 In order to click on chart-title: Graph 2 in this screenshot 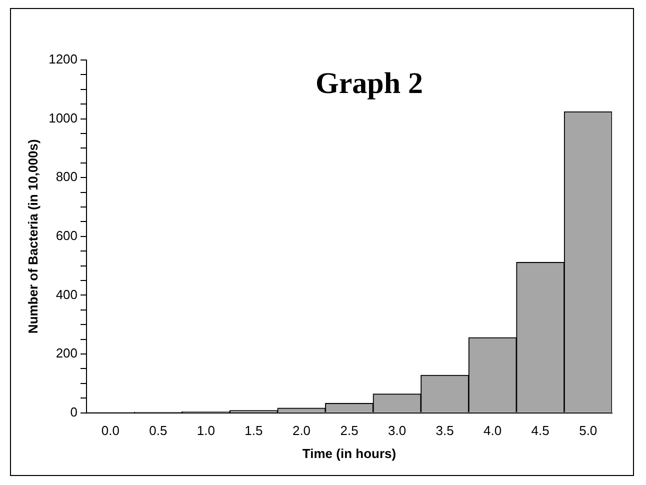, I will do `click(369, 83)`.